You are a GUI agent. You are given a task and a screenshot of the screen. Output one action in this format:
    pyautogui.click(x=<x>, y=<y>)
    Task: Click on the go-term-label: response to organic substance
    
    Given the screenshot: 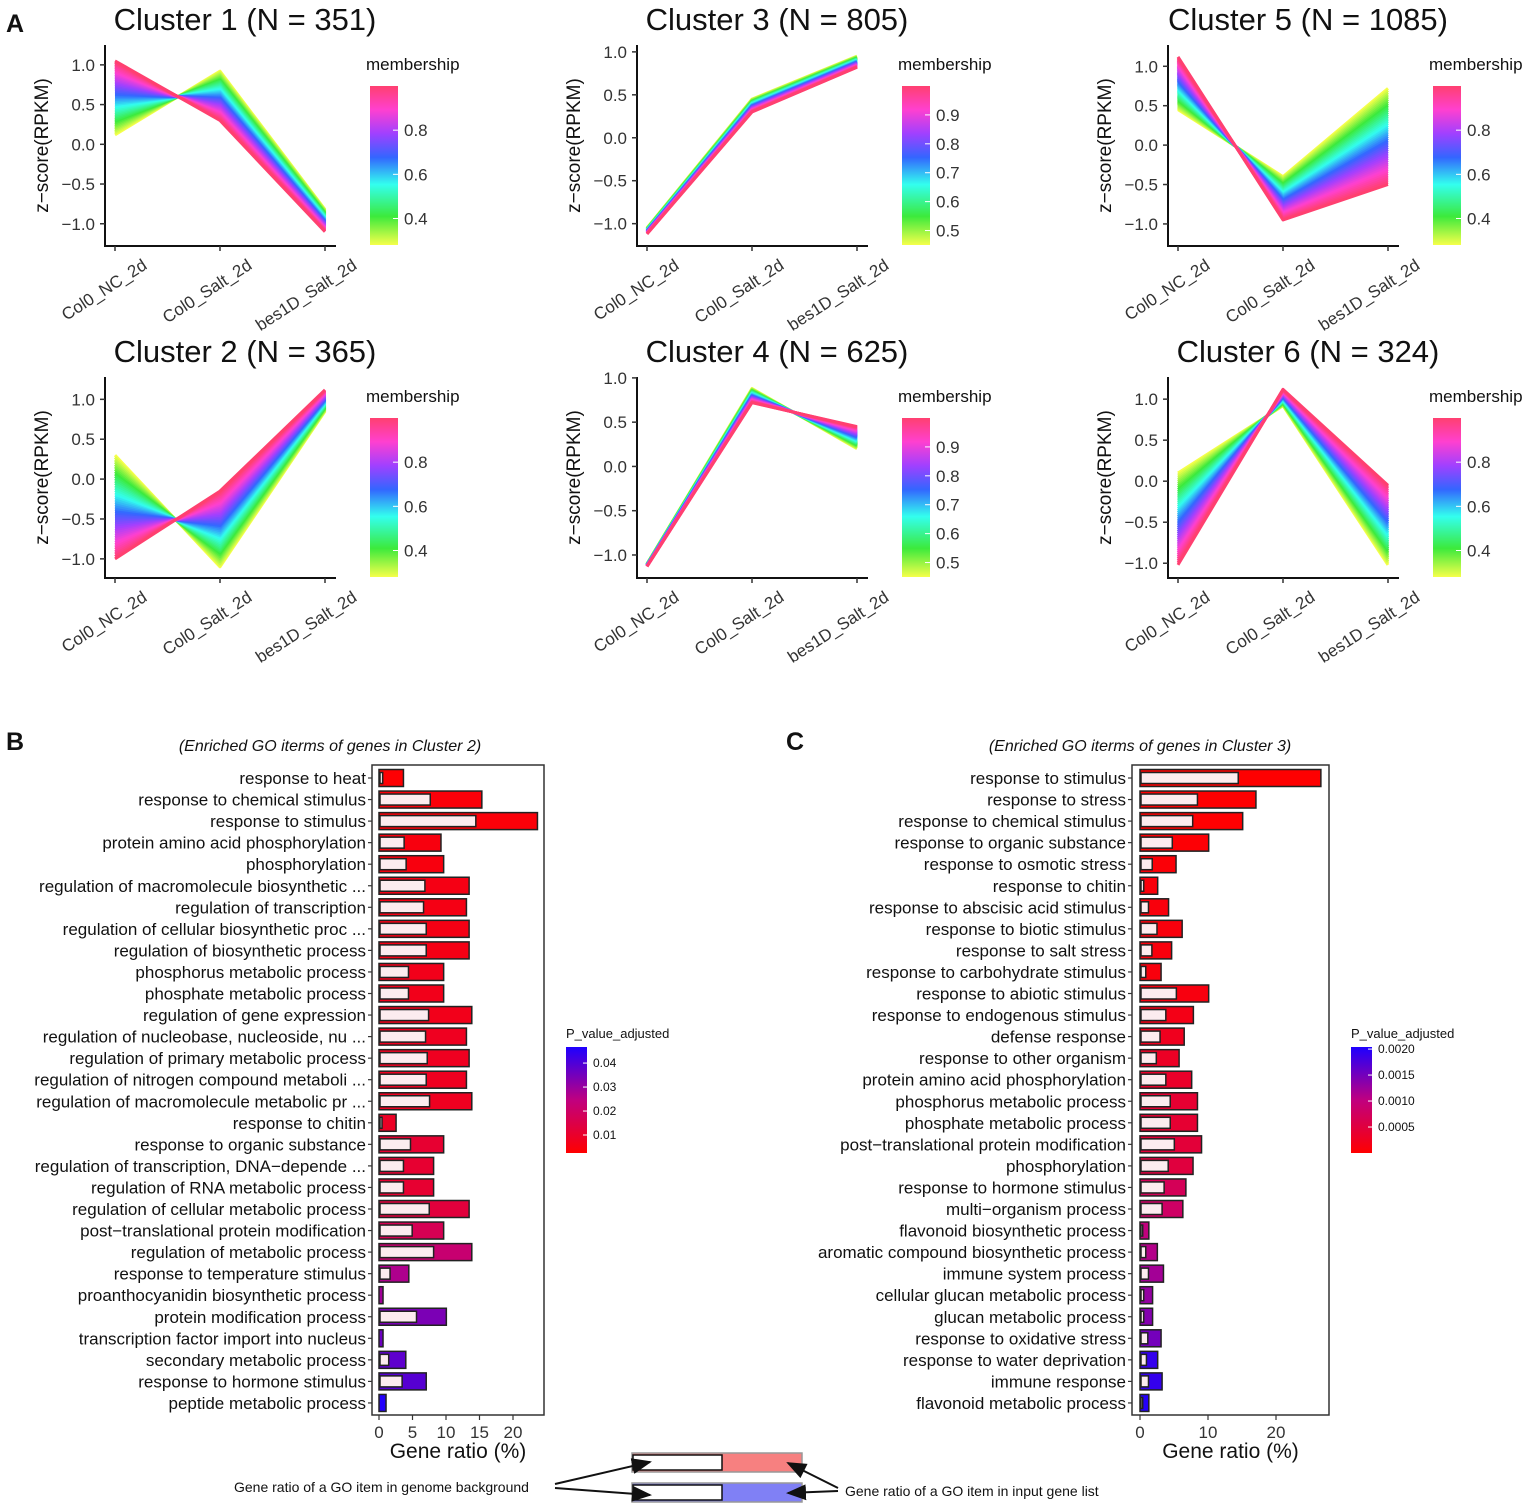 What is the action you would take?
    pyautogui.click(x=1010, y=843)
    